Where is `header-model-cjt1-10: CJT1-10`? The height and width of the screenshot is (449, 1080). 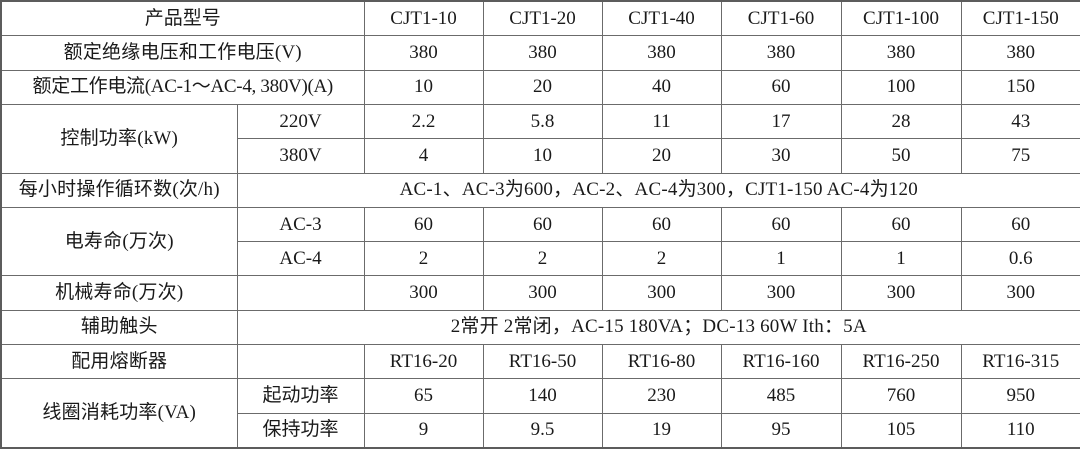
header-model-cjt1-10: CJT1-10 is located at coordinates (423, 18).